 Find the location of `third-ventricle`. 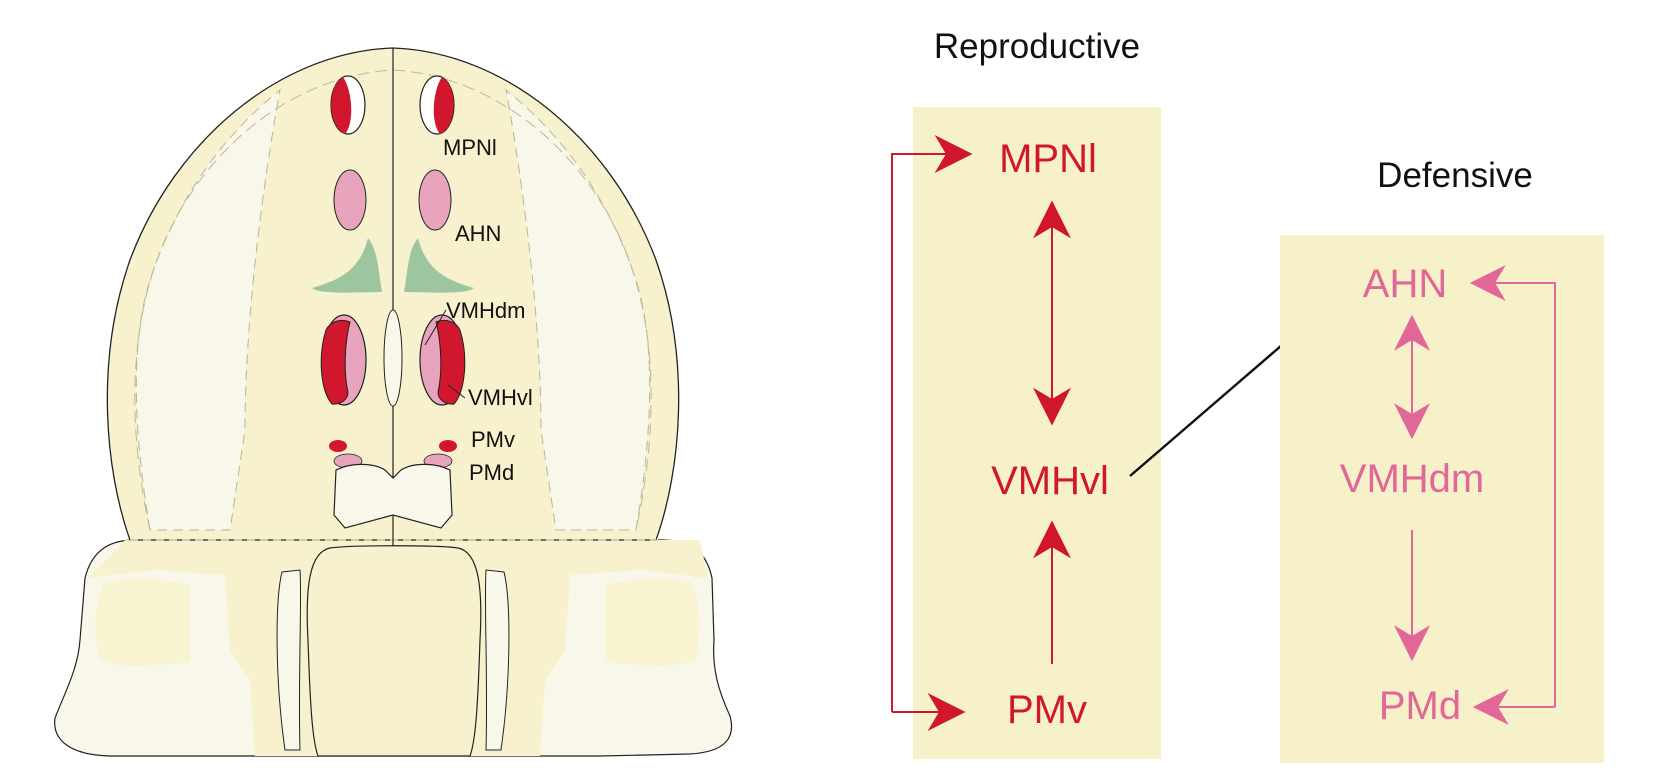

third-ventricle is located at coordinates (393, 358).